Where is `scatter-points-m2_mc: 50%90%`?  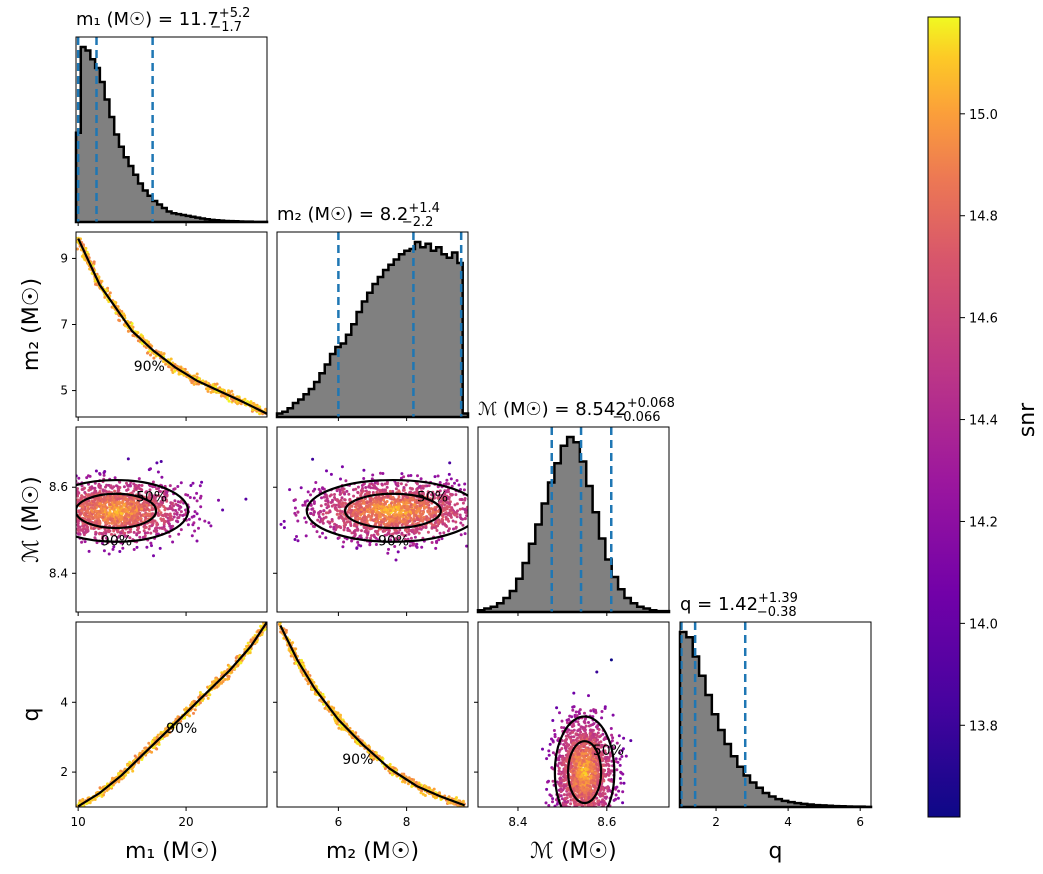
scatter-points-m2_mc: 50%90% is located at coordinates (387, 509).